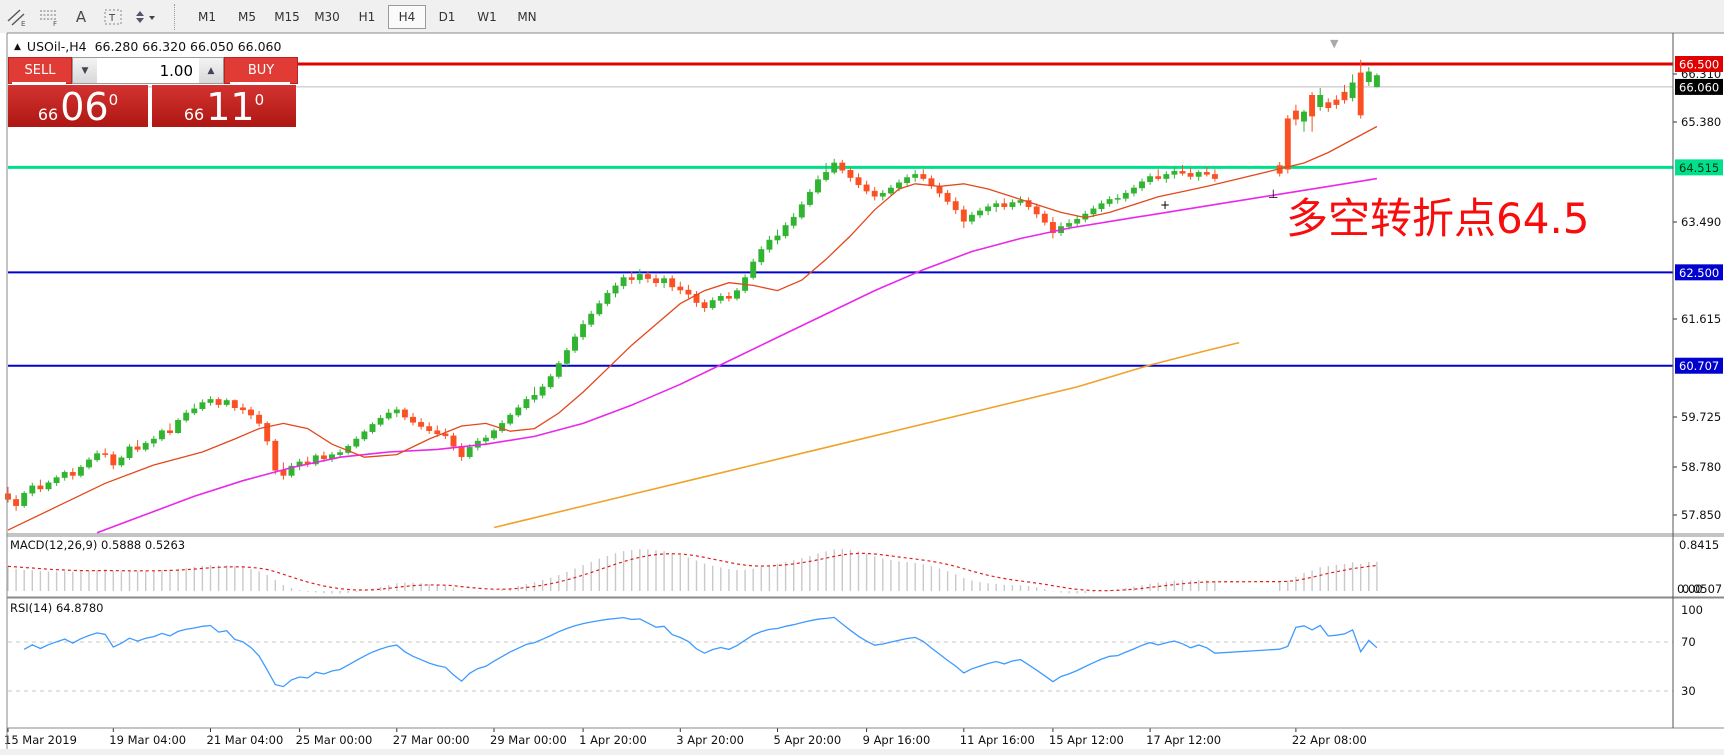  I want to click on svg-text: 61.615, so click(1701, 319).